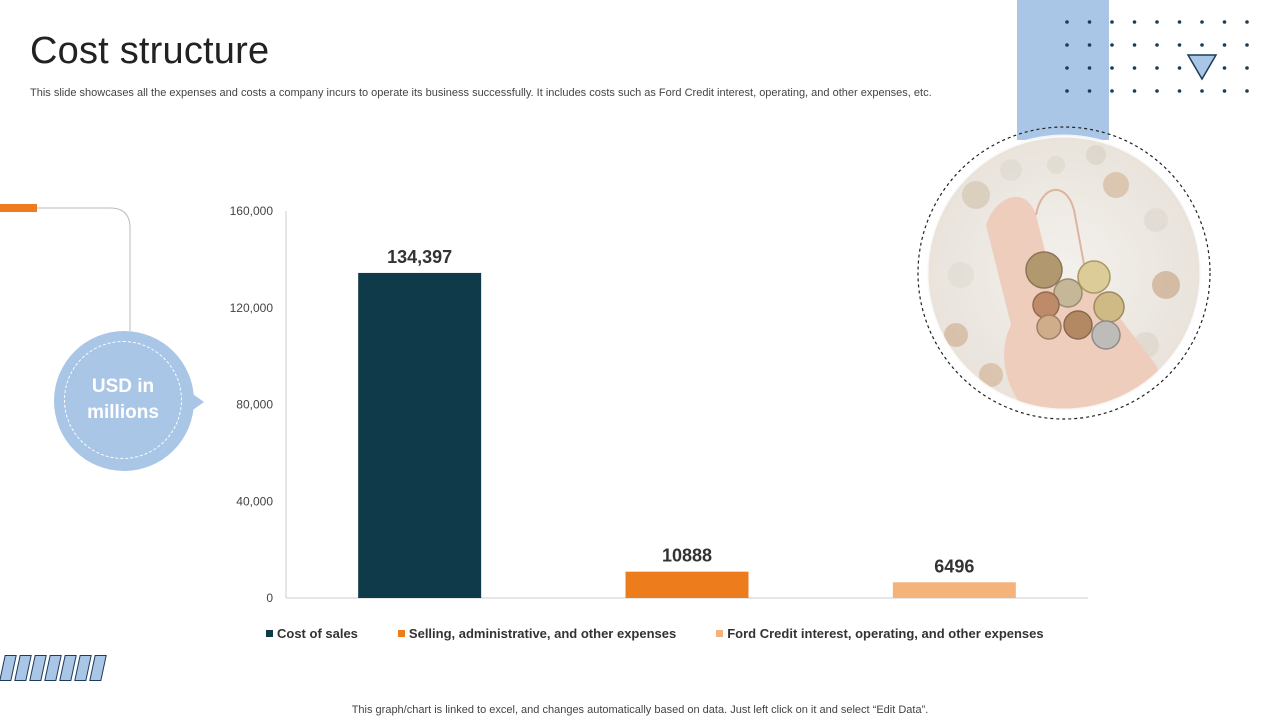  What do you see at coordinates (254, 501) in the screenshot?
I see `y-tick-label: 40,000` at bounding box center [254, 501].